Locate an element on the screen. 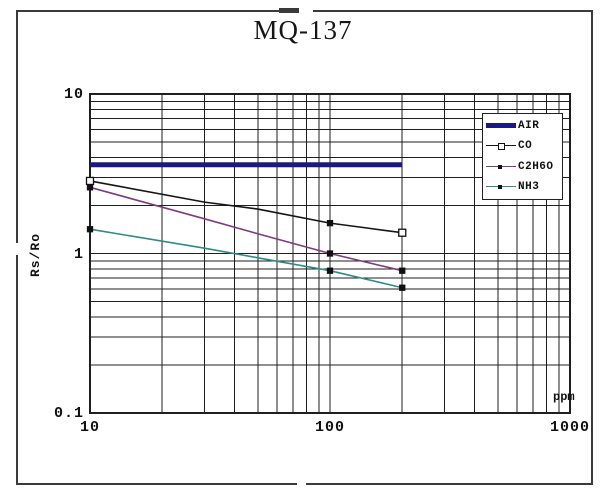 This screenshot has width=606, height=502. x-tick-label: 10 is located at coordinates (89, 427).